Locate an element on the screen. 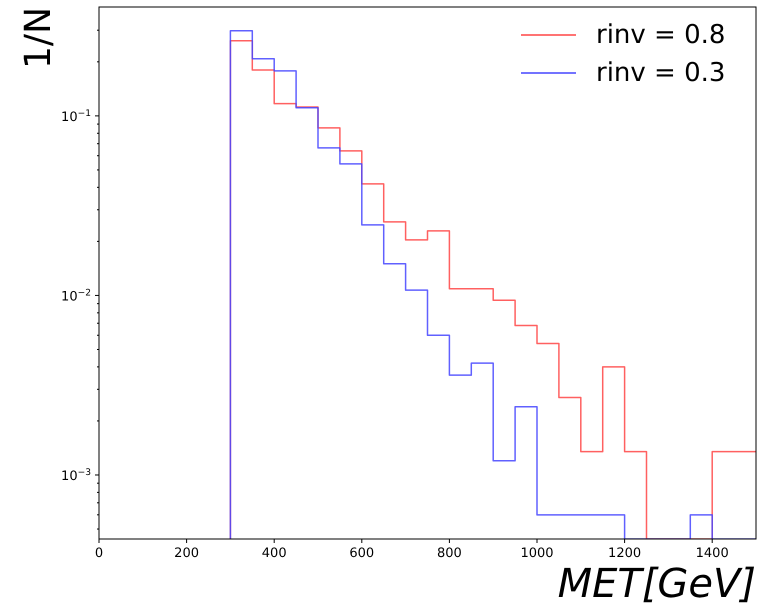  y-tick-label: 10$^{−1}$ is located at coordinates (76, 116).